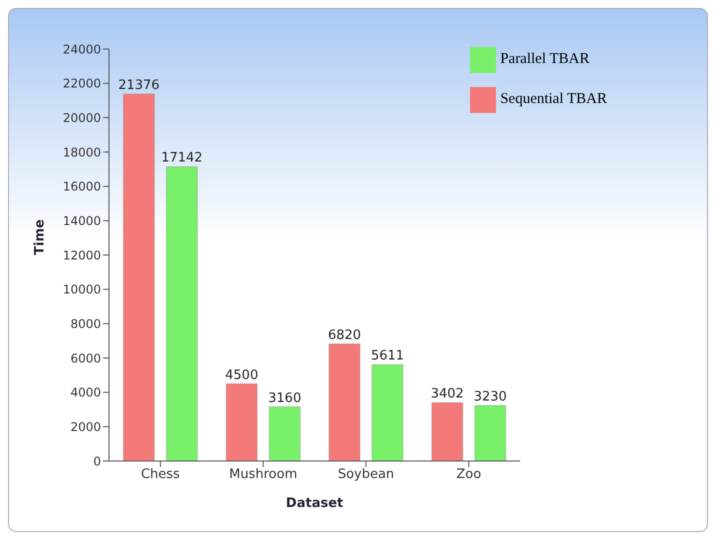  What do you see at coordinates (85, 427) in the screenshot?
I see `y-tick-label: 2000` at bounding box center [85, 427].